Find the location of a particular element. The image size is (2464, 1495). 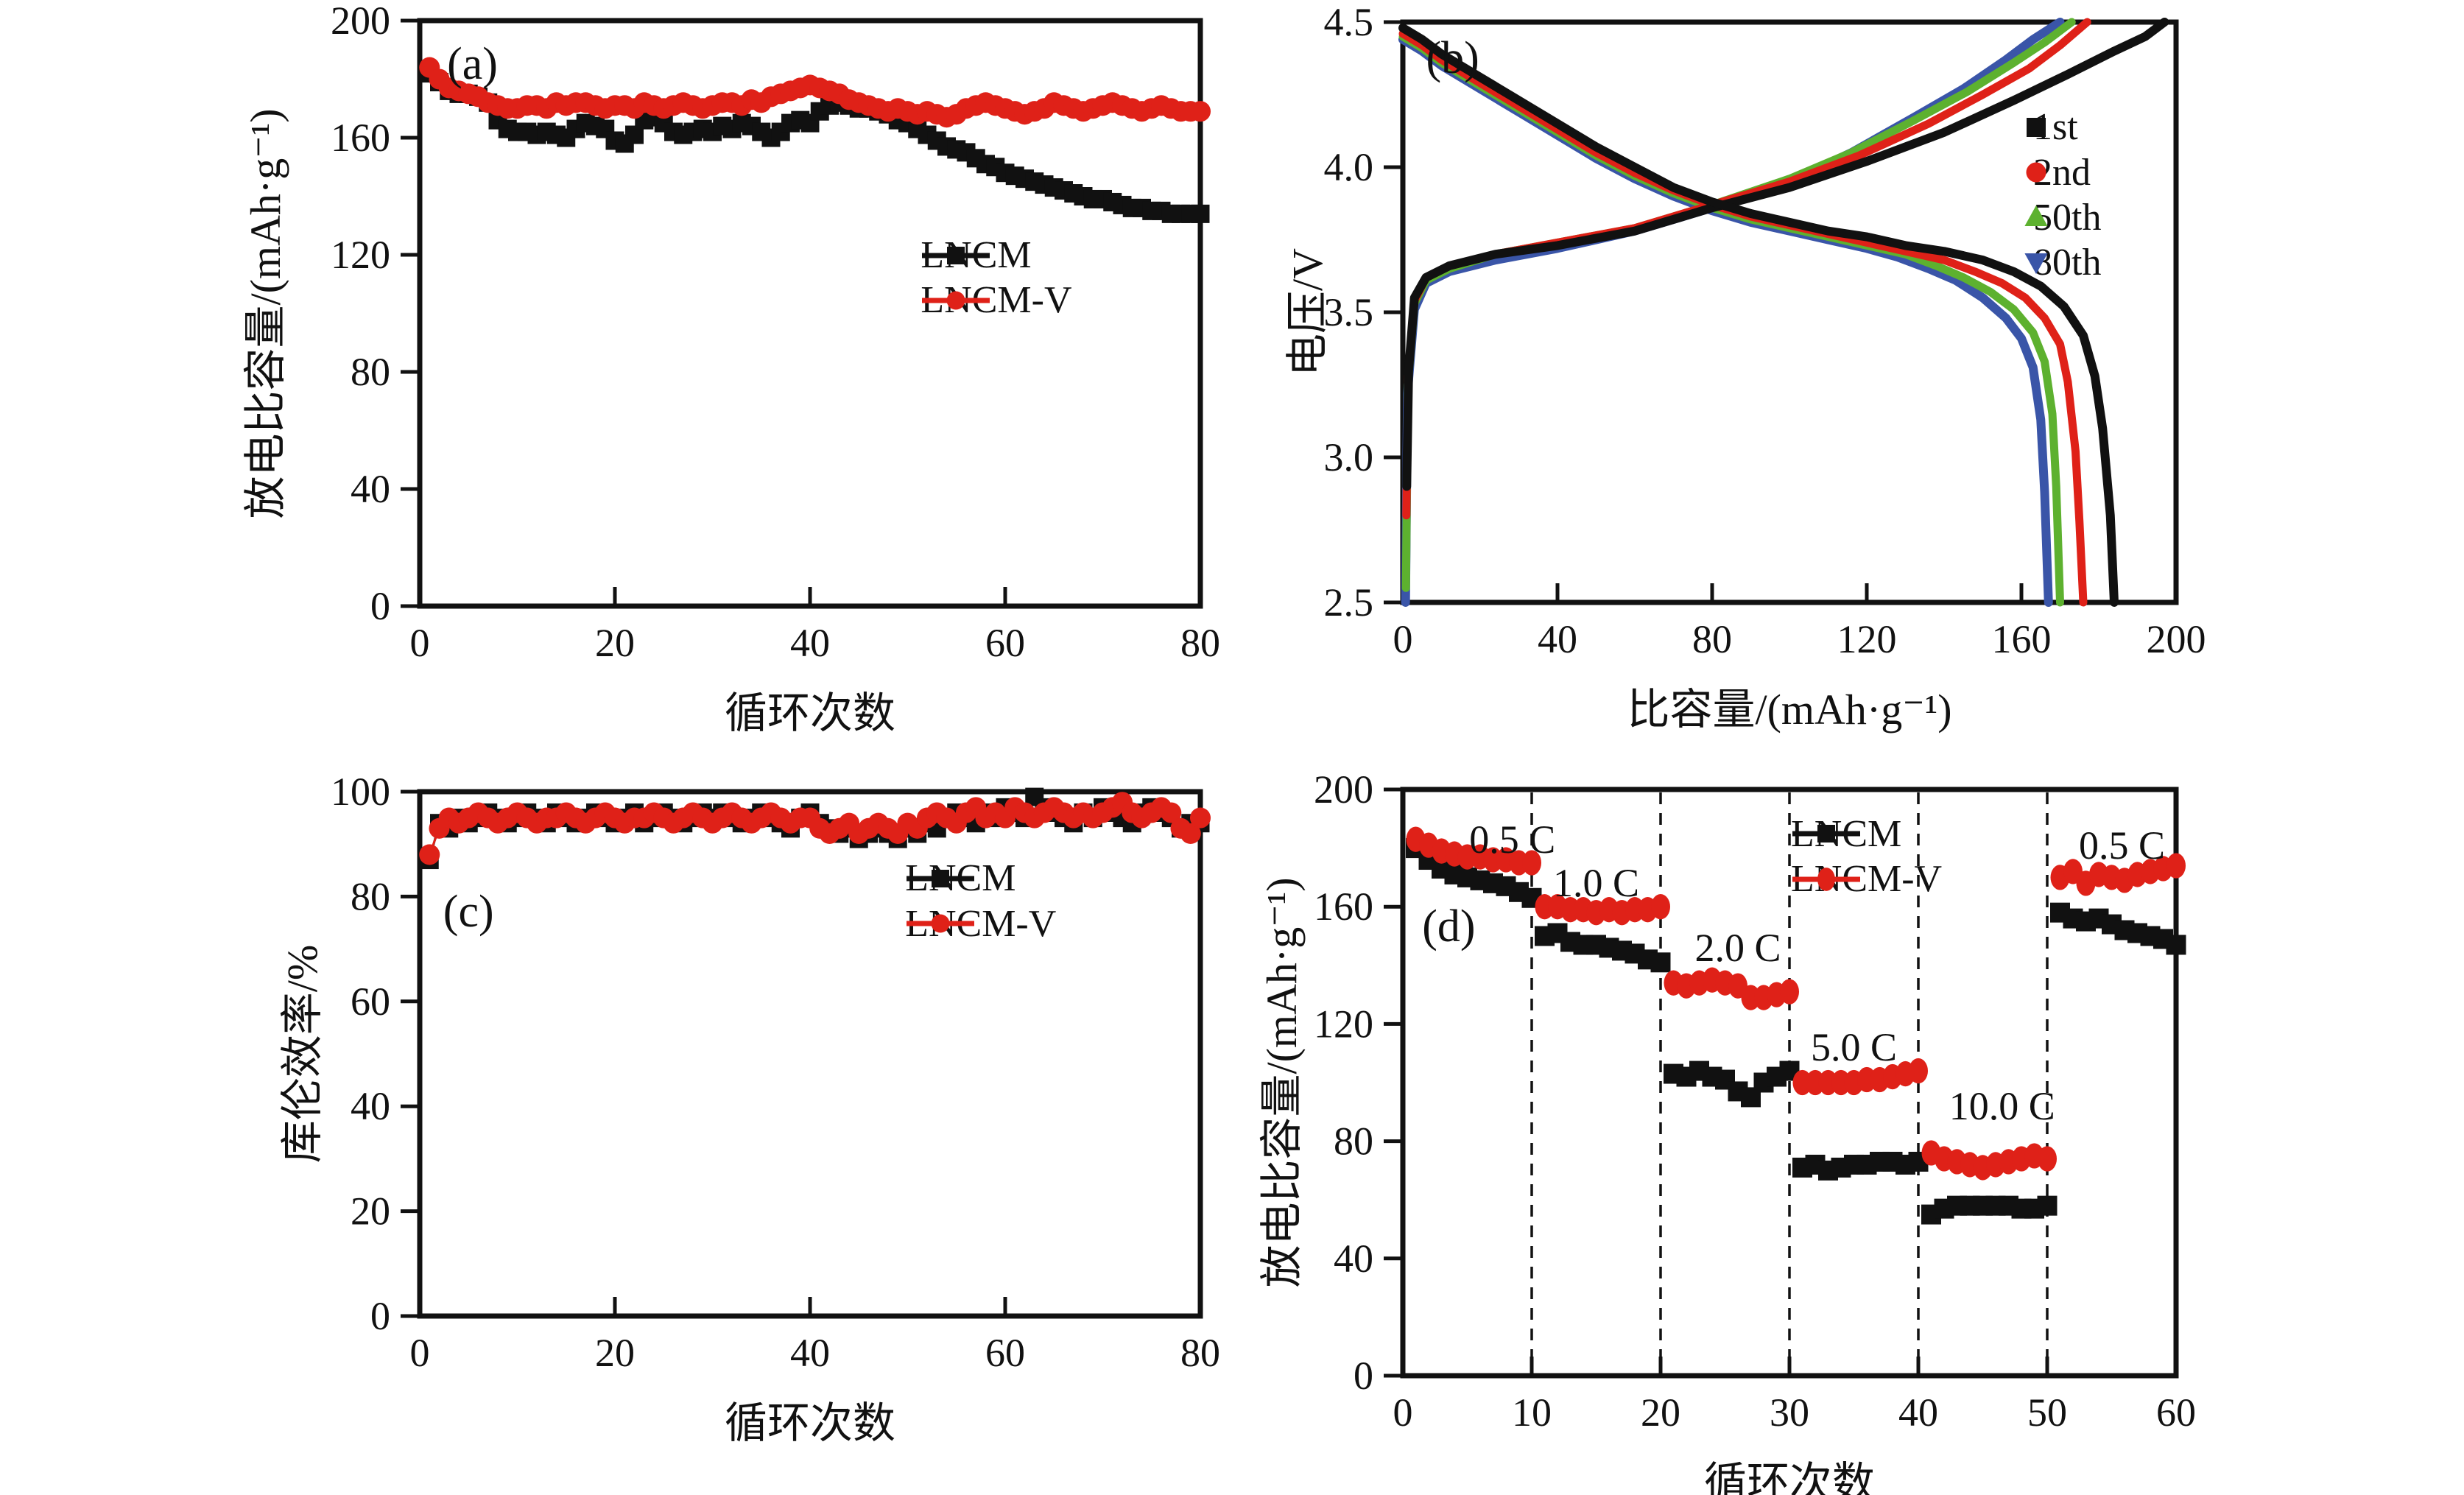

y-tick-label: 2.5 is located at coordinates (1349, 602).